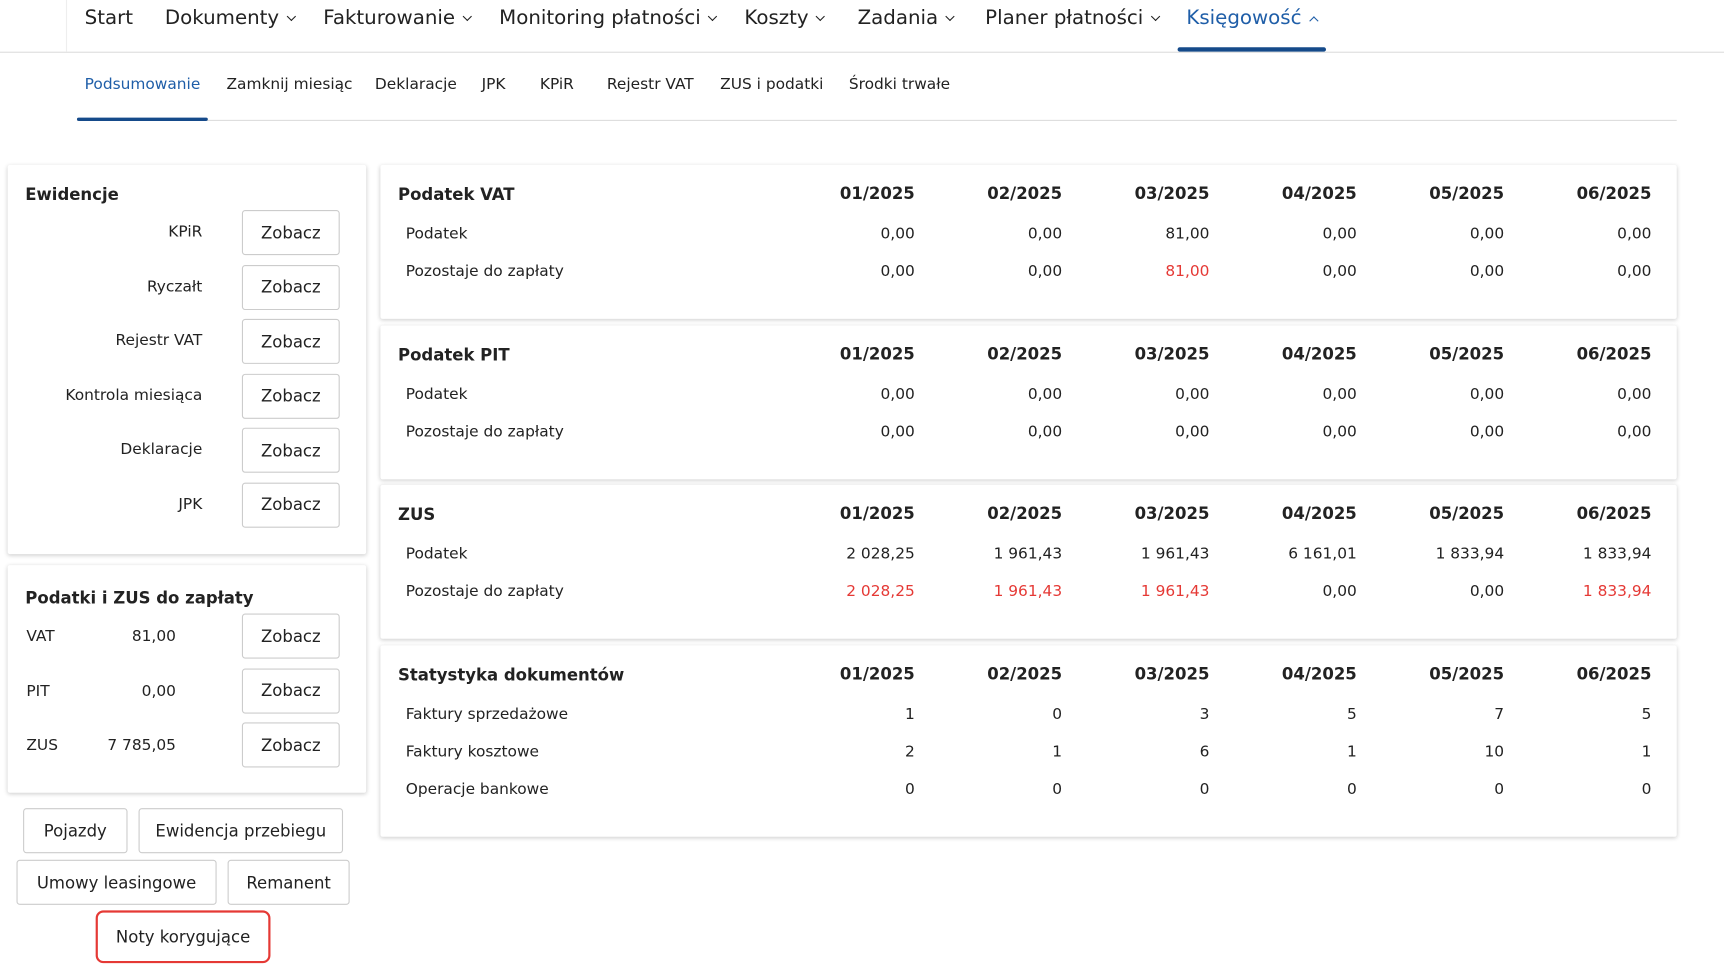 This screenshot has width=1724, height=978. Describe the element at coordinates (776, 18) in the screenshot. I see `nav-label: Koszty` at that location.